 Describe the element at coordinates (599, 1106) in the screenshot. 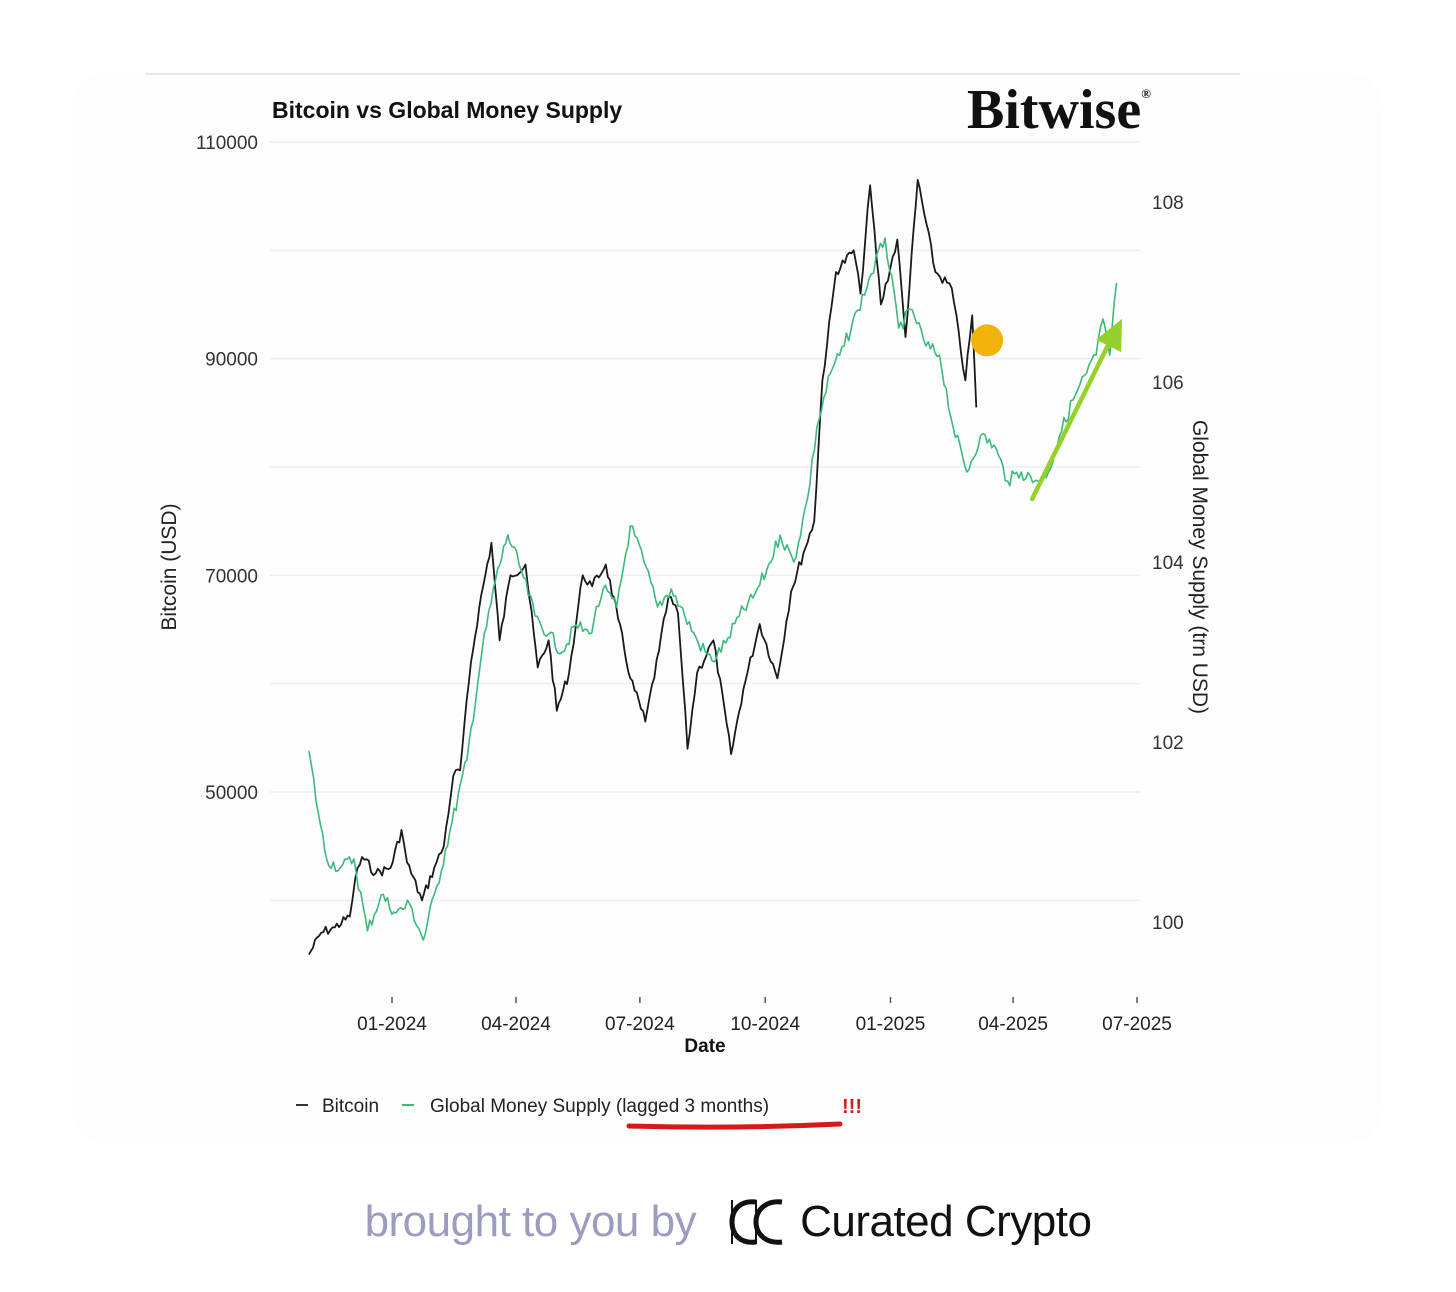

I see `legend-label-gms: Global Money Supply (lagged 3 months)` at that location.